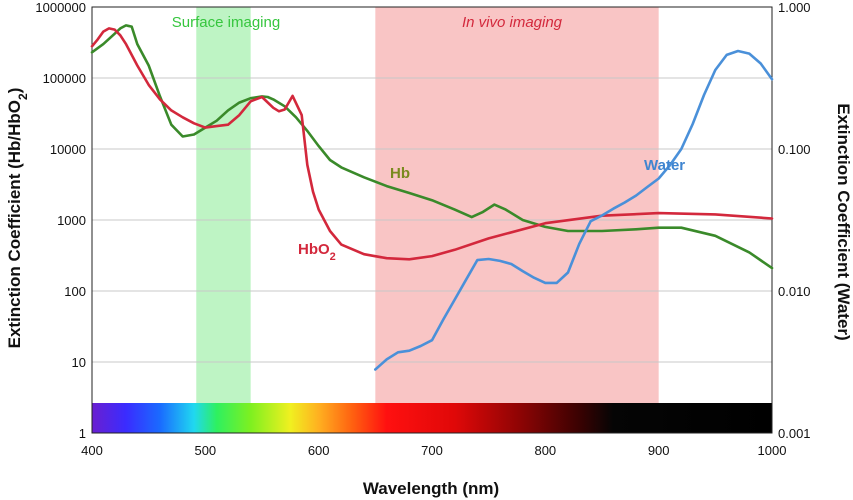  I want to click on x-tick-1000: 1000, so click(772, 450).